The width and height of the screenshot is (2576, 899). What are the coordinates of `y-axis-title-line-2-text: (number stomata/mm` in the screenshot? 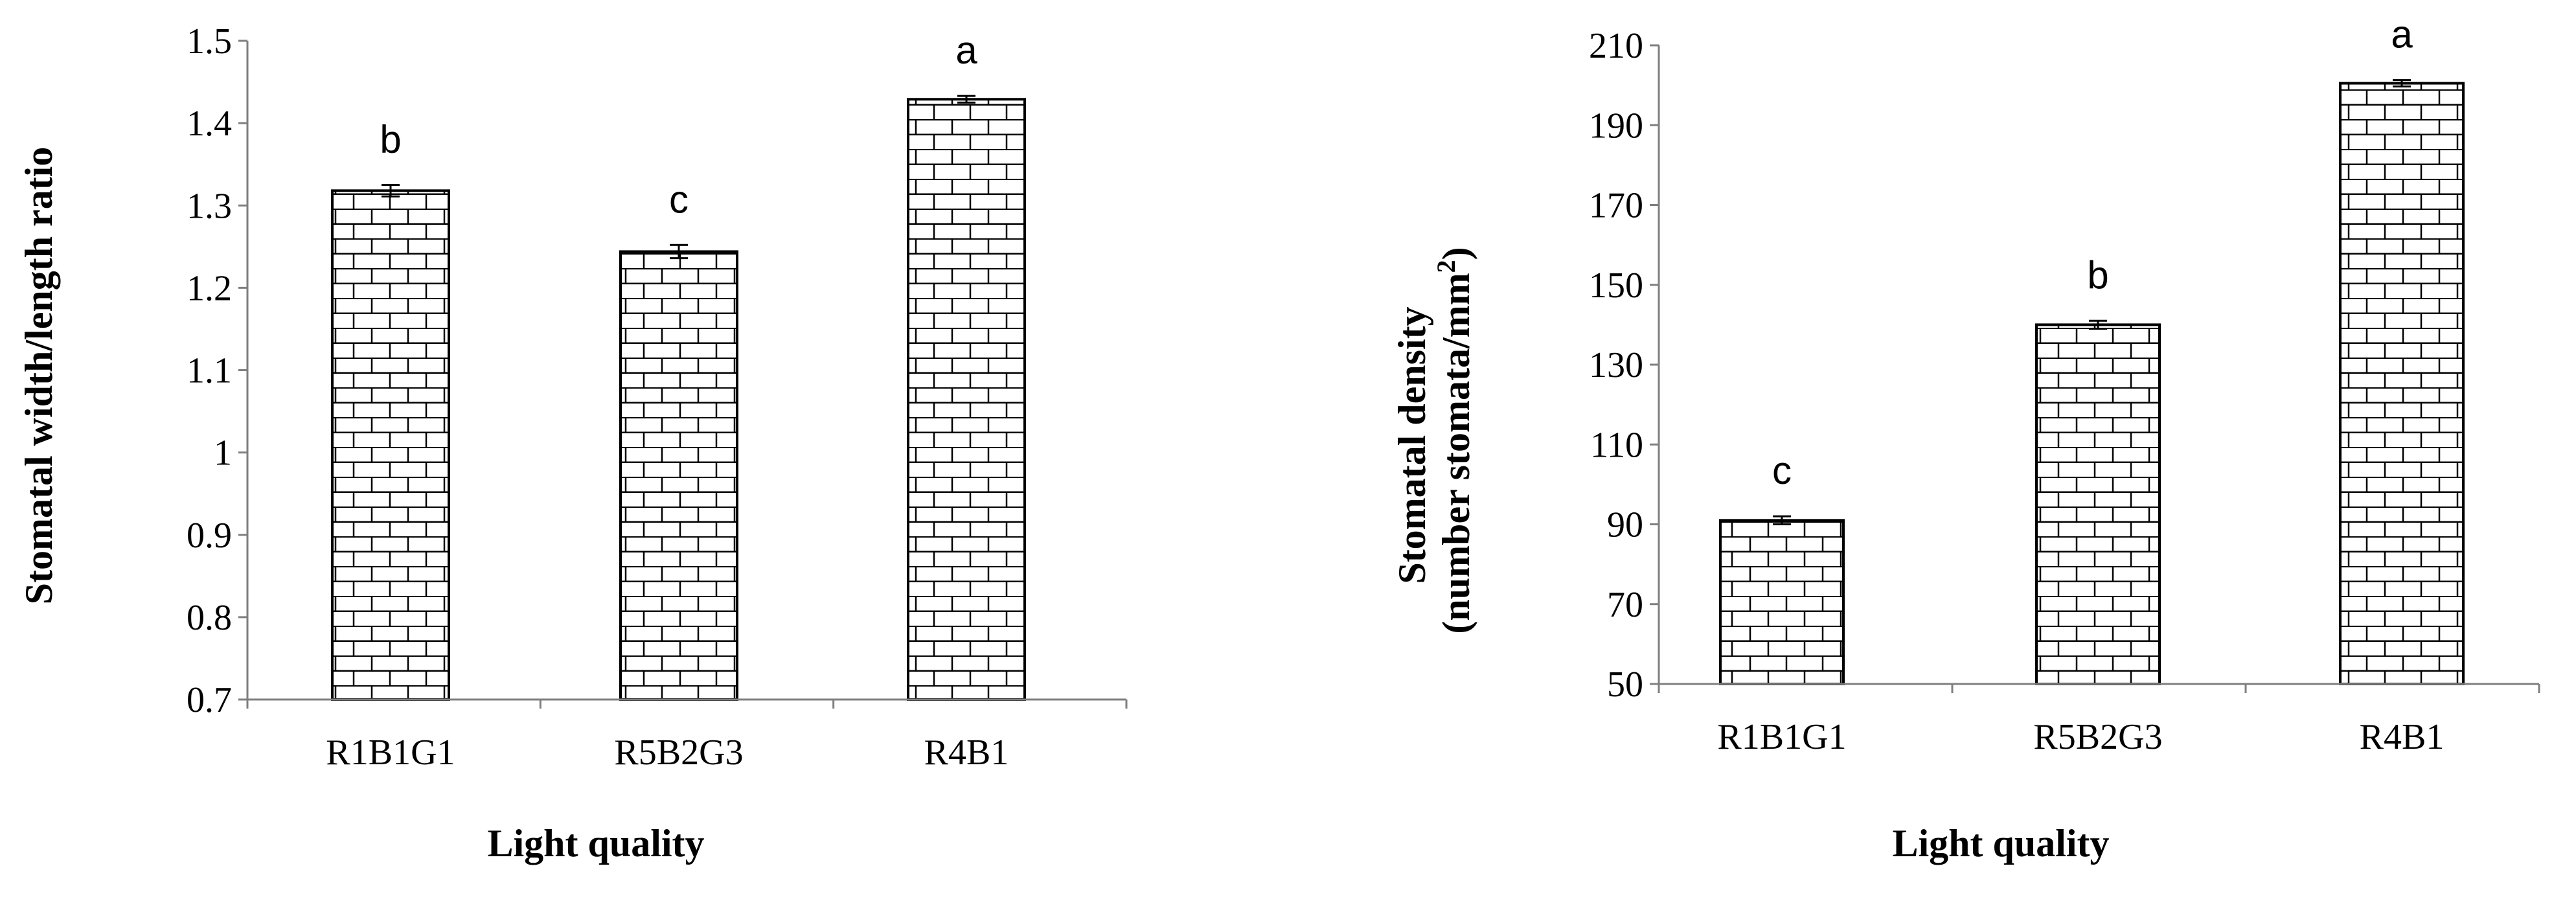 It's located at (1456, 453).